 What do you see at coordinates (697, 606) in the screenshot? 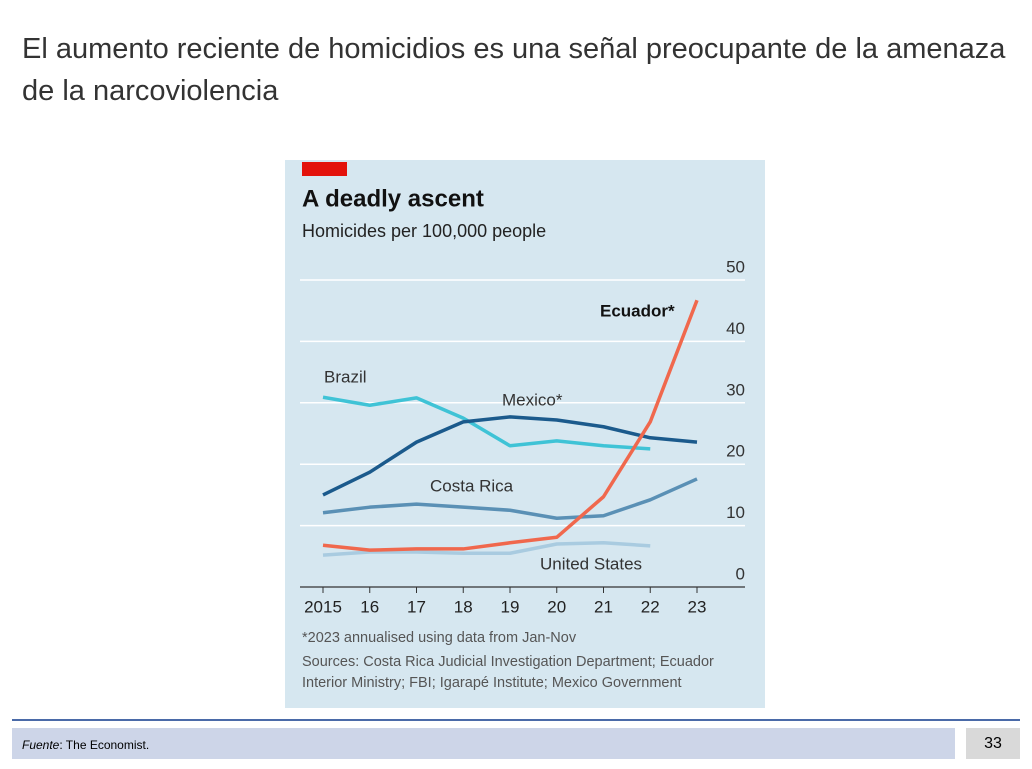
I see `x-tick-label: 23` at bounding box center [697, 606].